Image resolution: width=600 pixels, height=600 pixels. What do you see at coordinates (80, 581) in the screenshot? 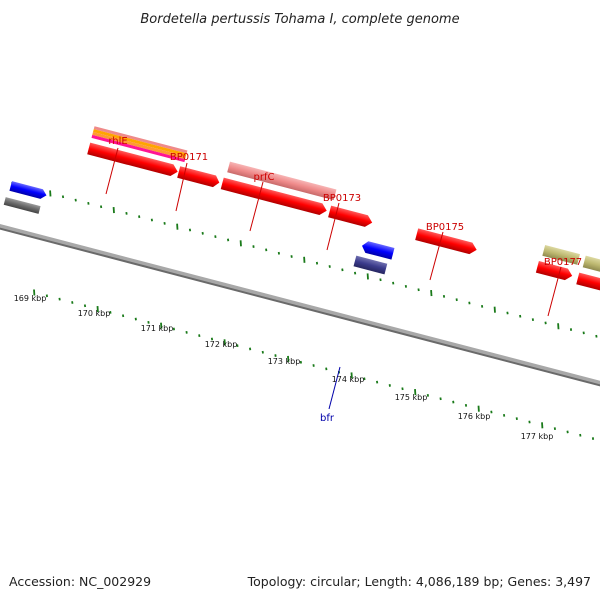
I see `accession-text: Accession: NC_002929` at bounding box center [80, 581].